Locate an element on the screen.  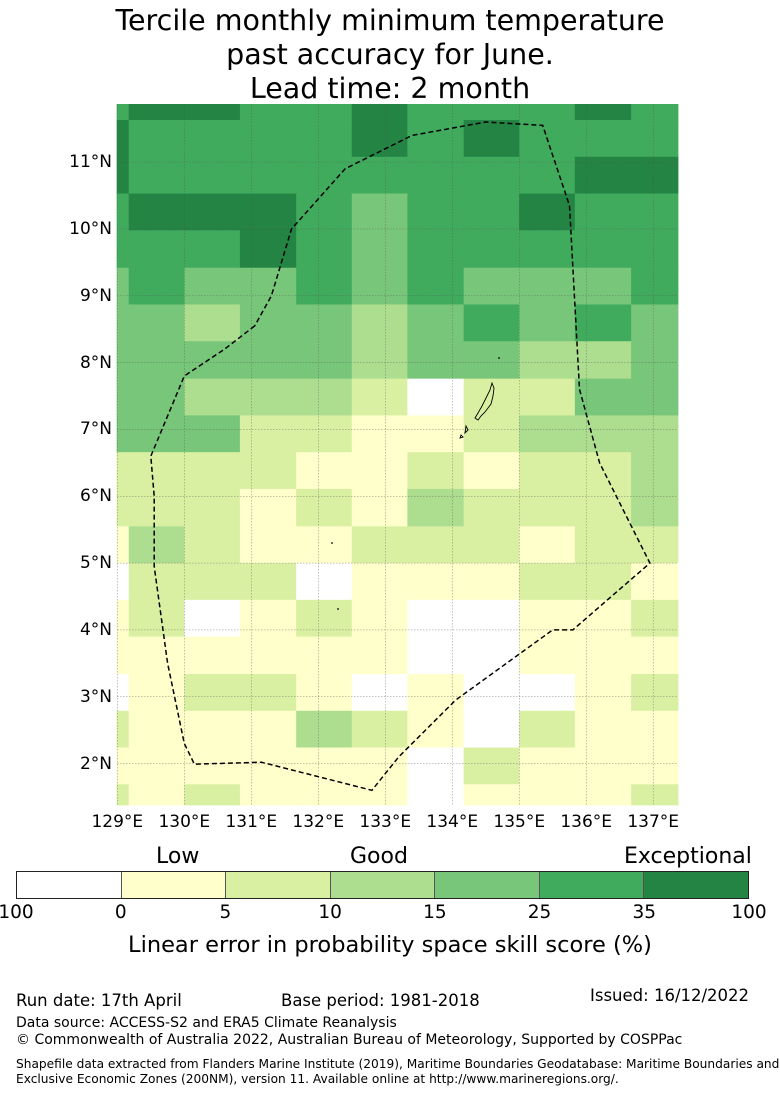
palau-coastline is located at coordinates (415, 483).